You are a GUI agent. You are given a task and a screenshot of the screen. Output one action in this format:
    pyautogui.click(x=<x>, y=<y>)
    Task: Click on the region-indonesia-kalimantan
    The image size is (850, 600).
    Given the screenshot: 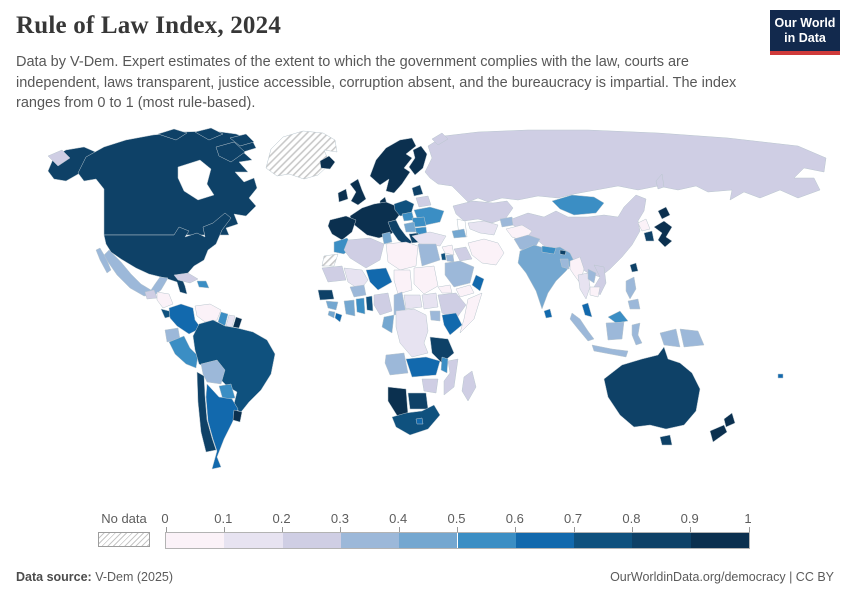 What is the action you would take?
    pyautogui.click(x=615, y=331)
    